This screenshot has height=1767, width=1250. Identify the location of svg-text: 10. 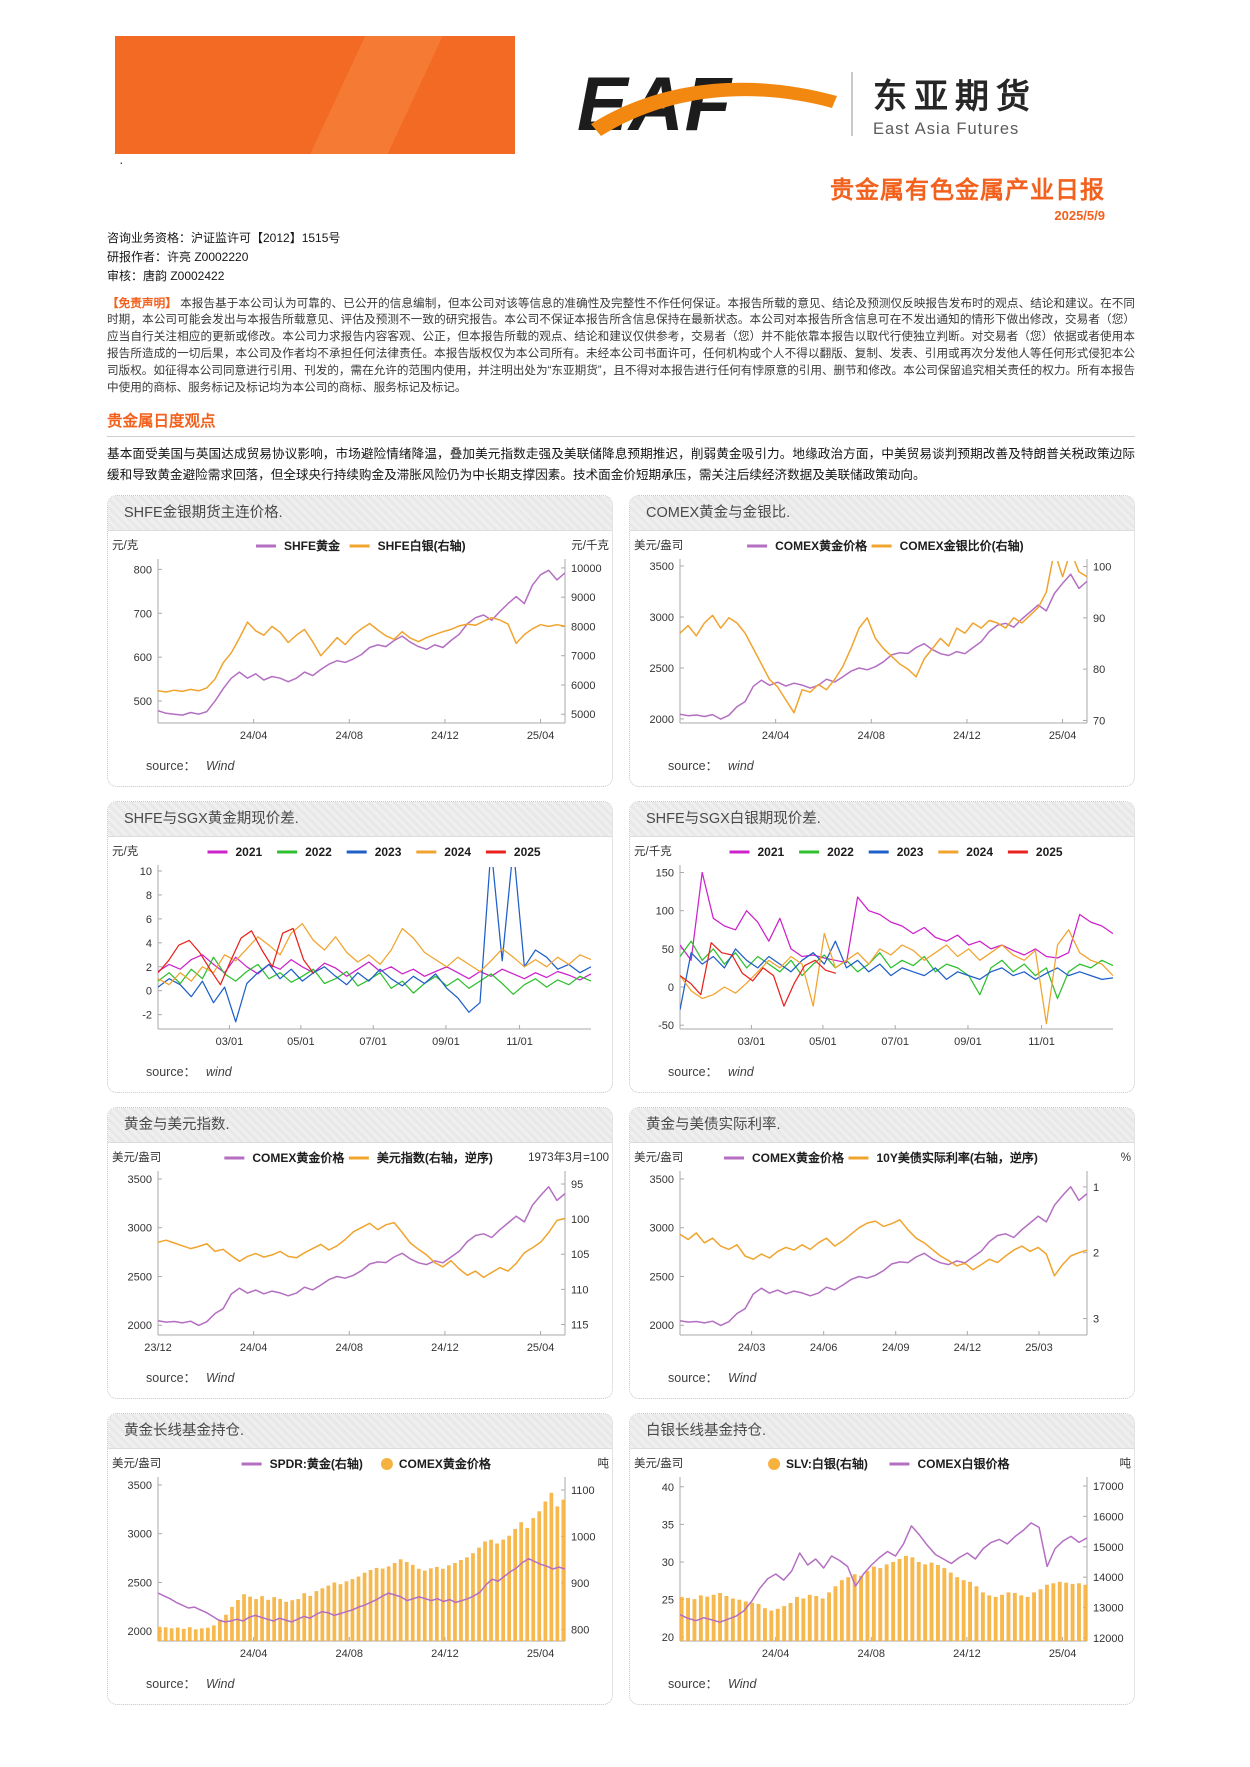
(146, 872).